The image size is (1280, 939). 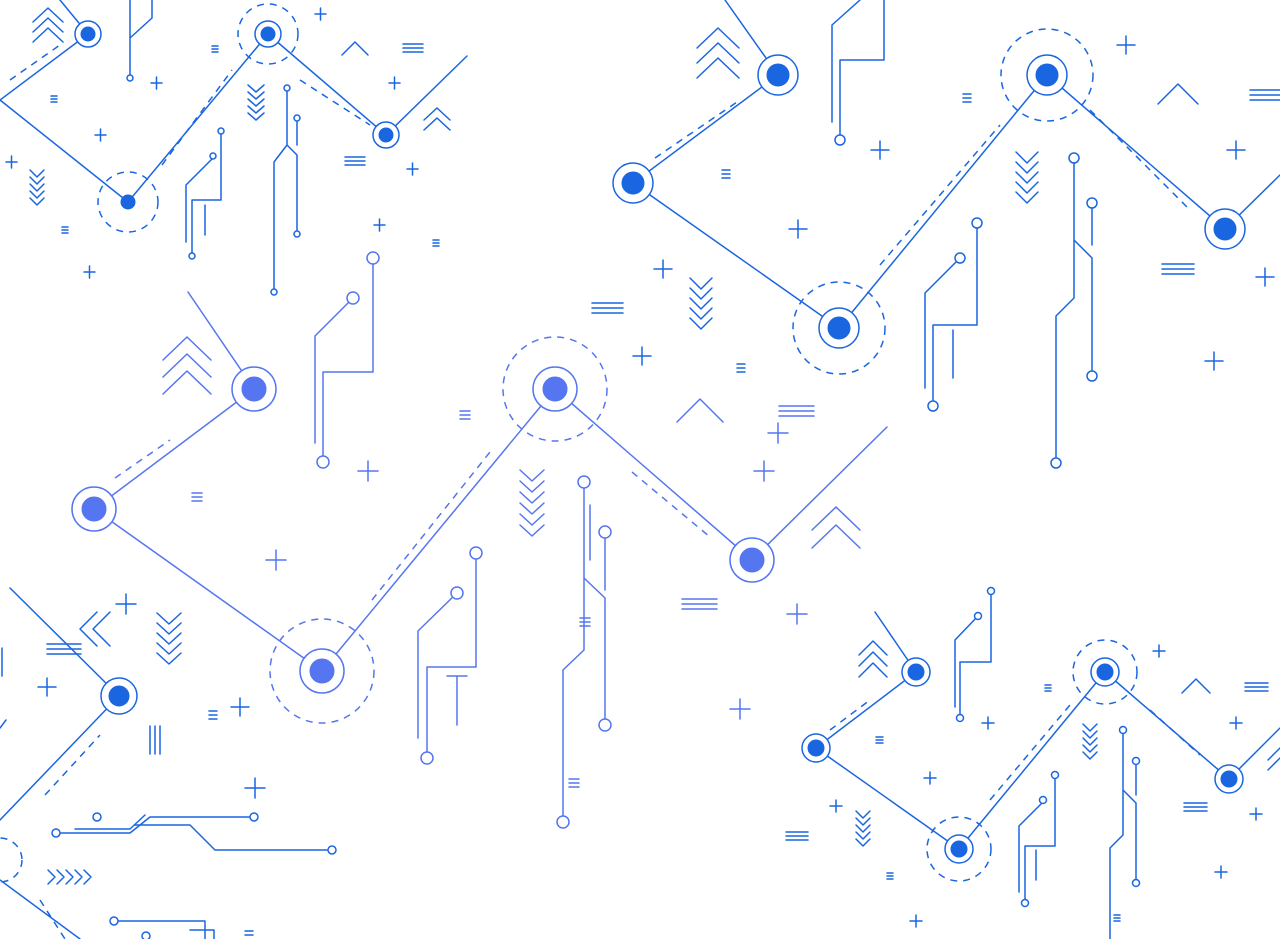 I want to click on circuit-cluster-bottom-left, so click(x=168, y=763).